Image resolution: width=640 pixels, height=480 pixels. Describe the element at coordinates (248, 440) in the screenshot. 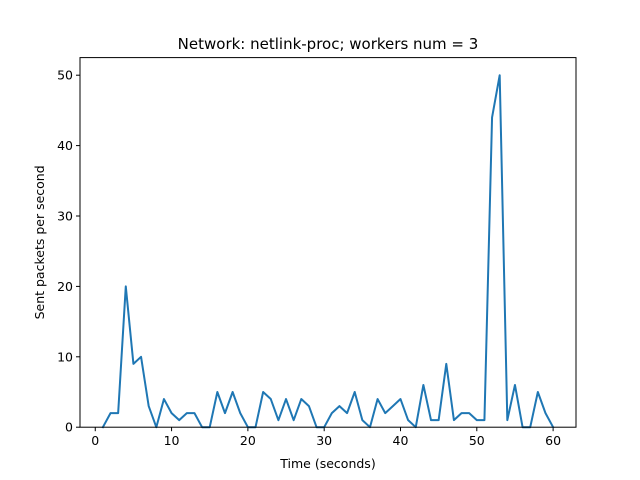

I see `x-tick-label: 20` at that location.